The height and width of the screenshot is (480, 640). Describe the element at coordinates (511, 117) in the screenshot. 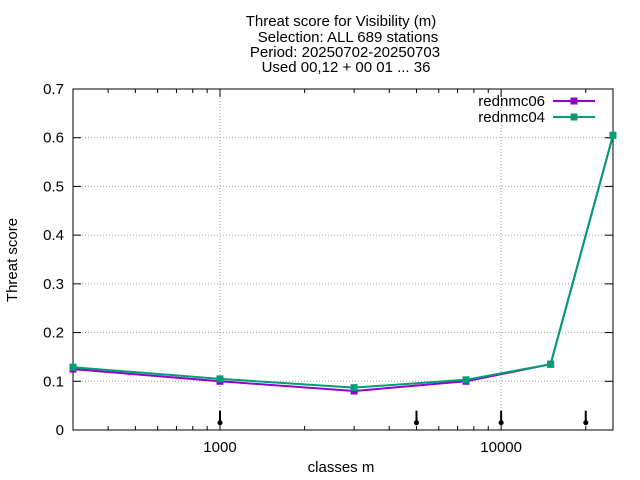

I see `legend-label: rednmc04` at that location.